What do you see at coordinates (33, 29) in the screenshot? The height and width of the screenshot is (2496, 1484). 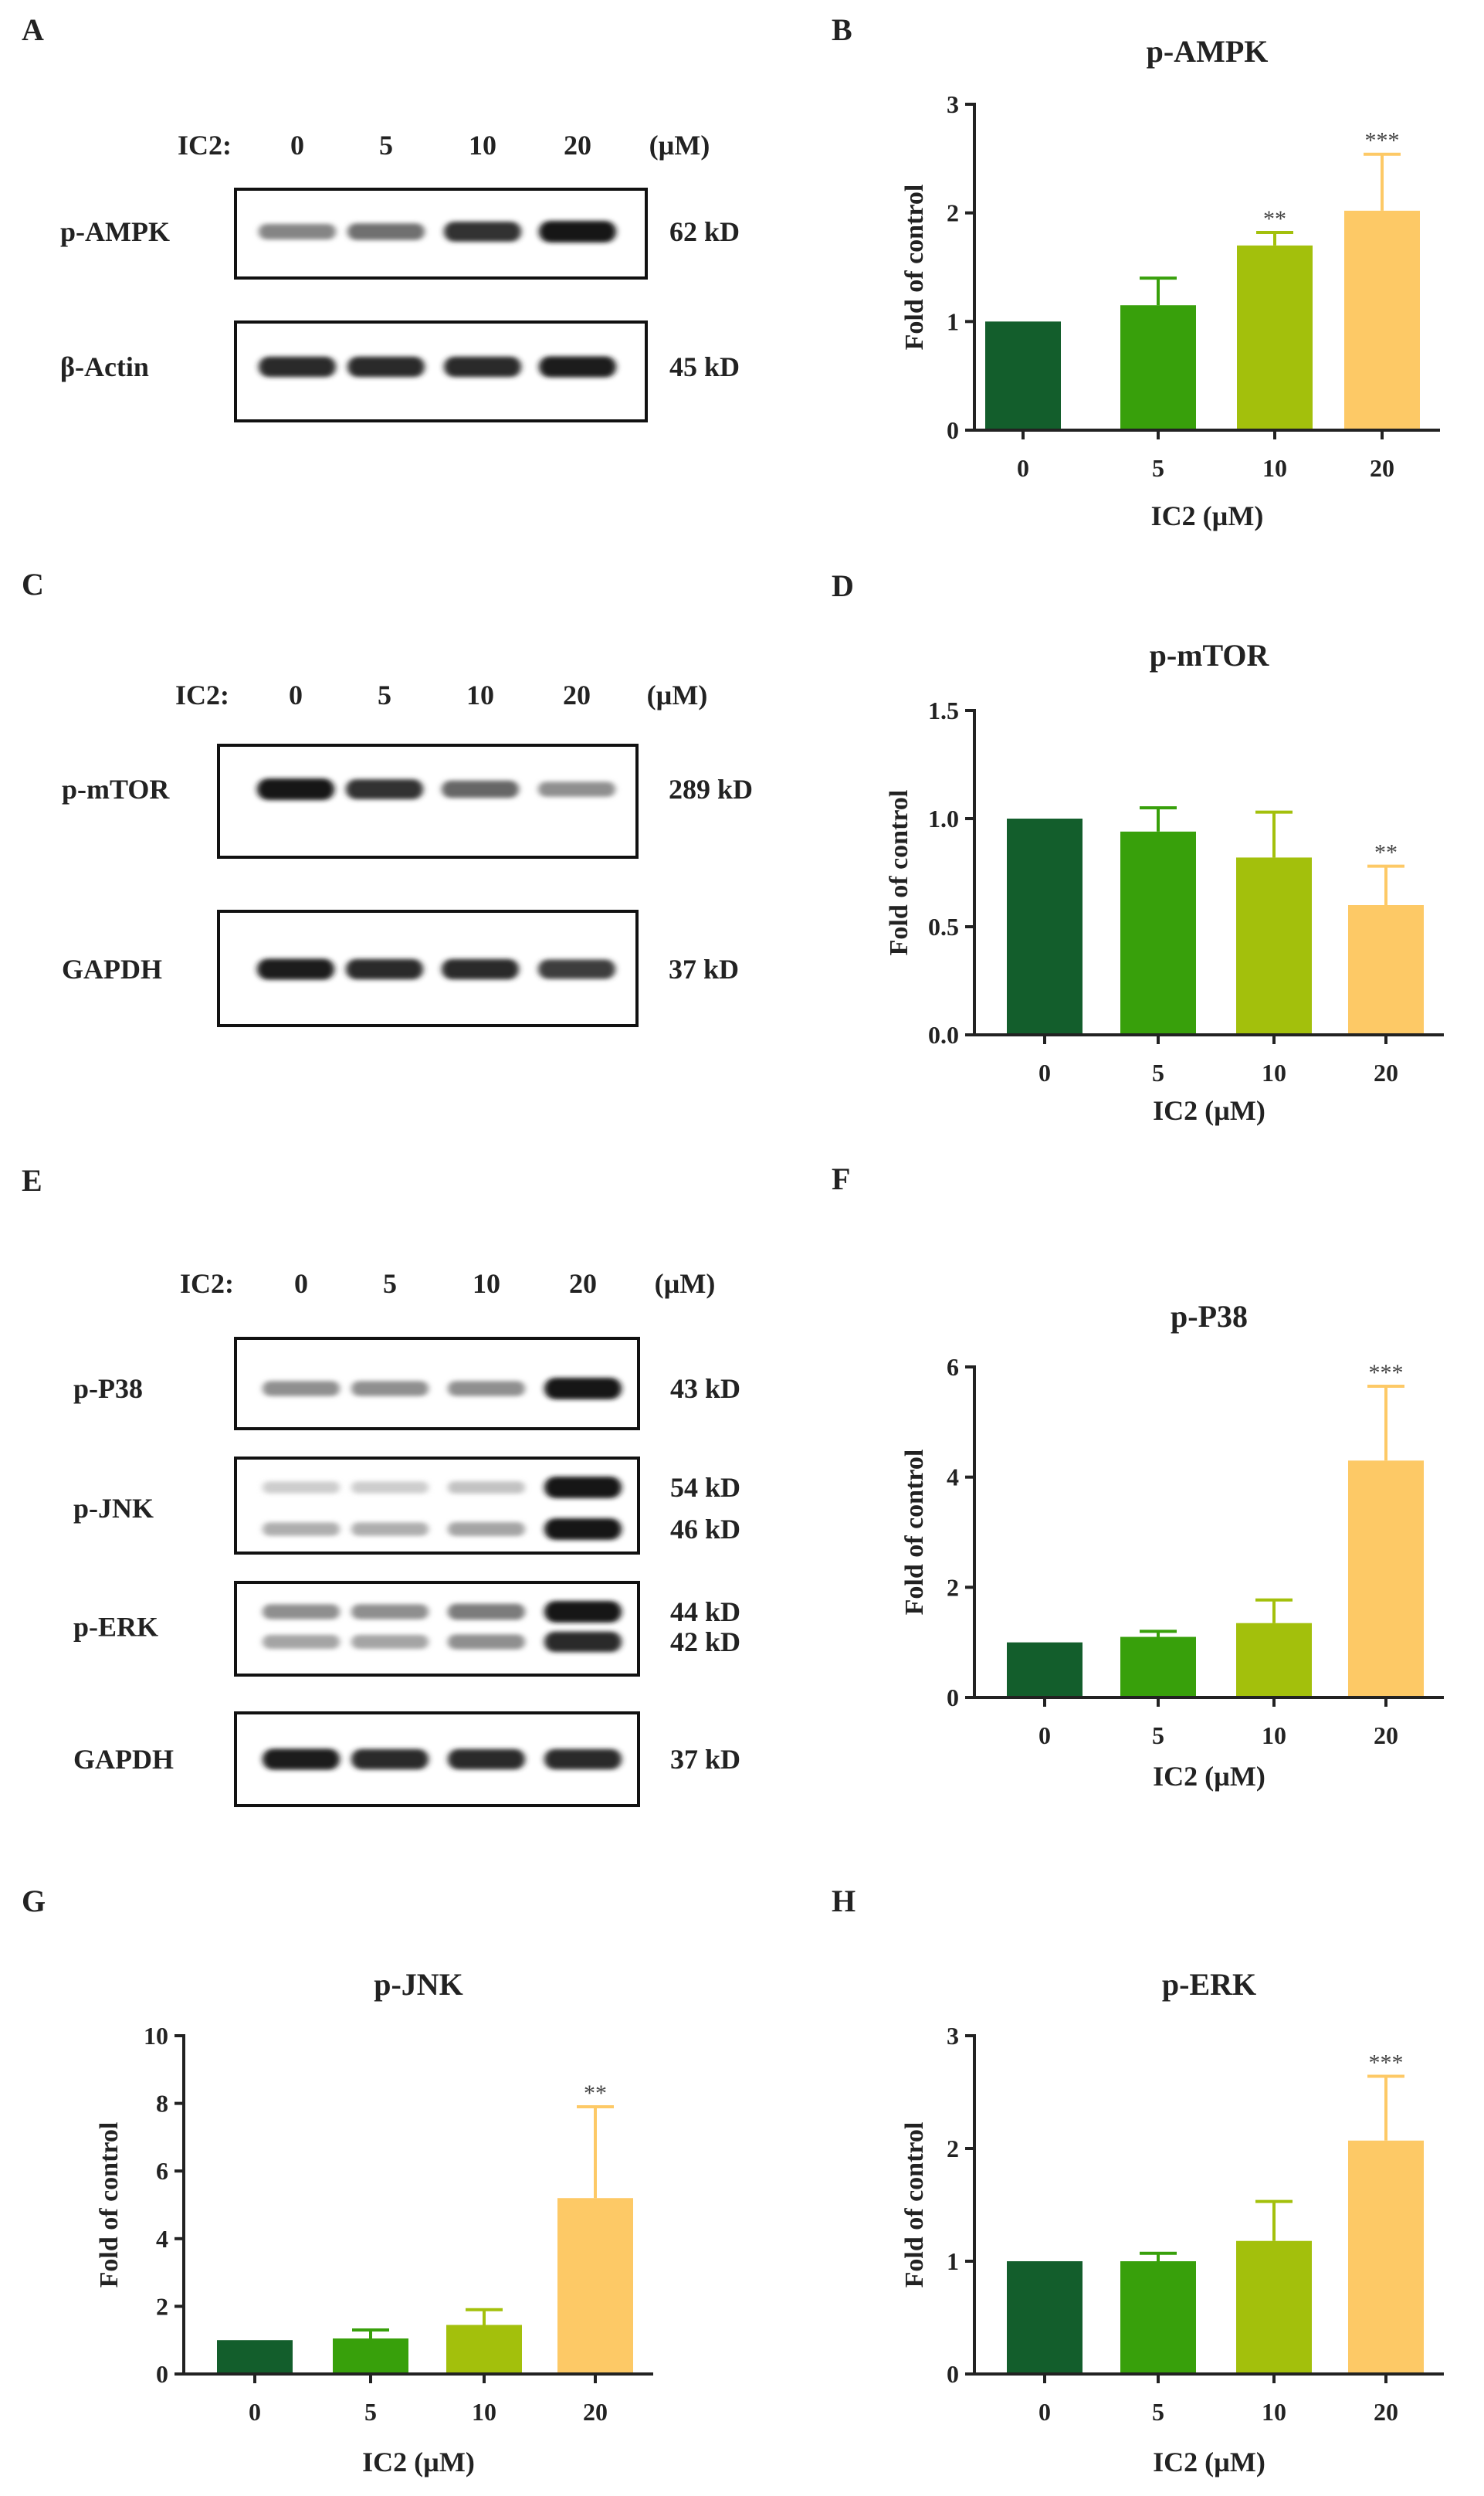 I see `panel-letter: A` at bounding box center [33, 29].